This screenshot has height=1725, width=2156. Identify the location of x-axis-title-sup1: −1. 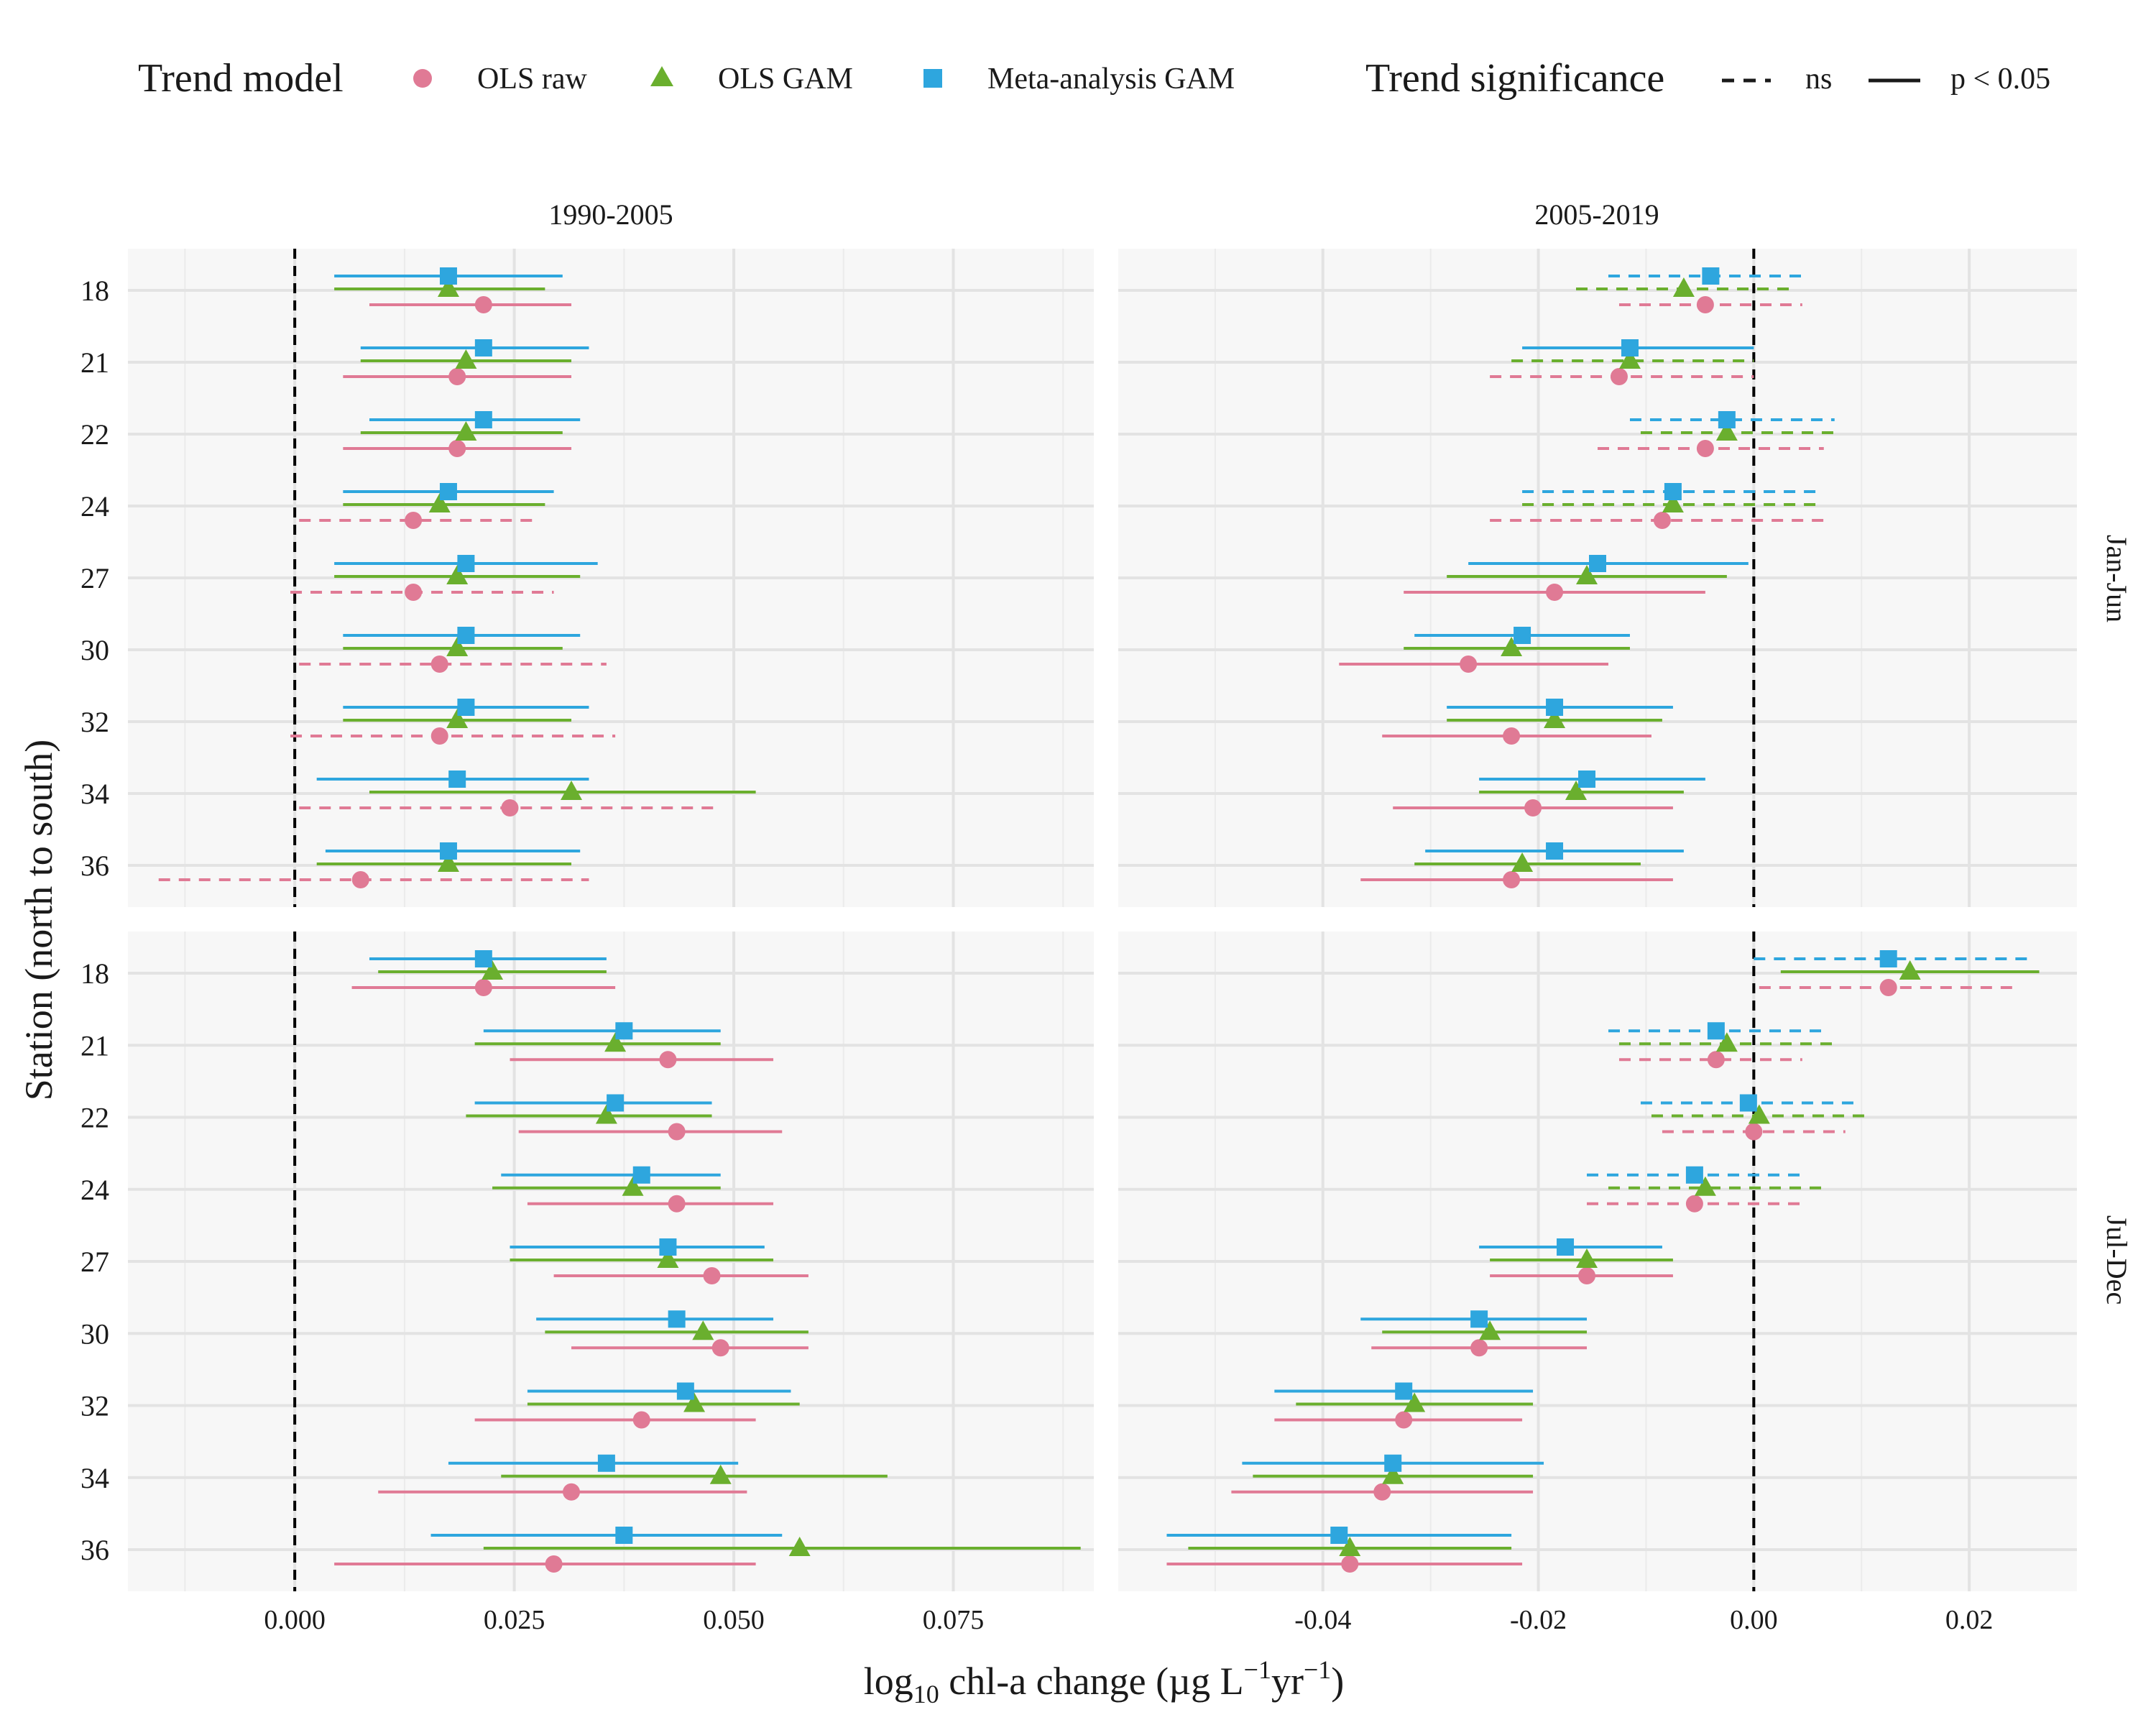
(1257, 1669).